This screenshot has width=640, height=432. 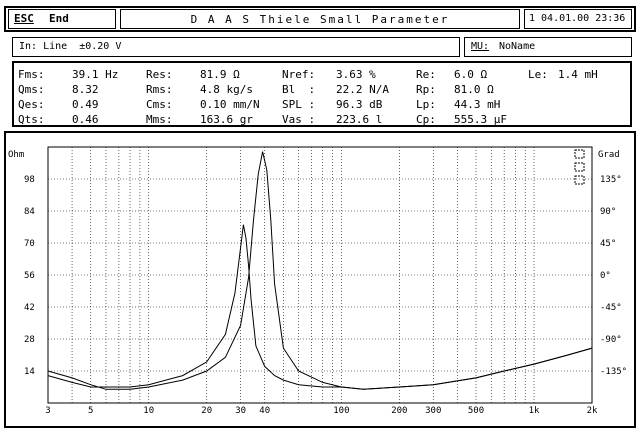 What do you see at coordinates (299, 89) in the screenshot?
I see `param-label: Bl :` at bounding box center [299, 89].